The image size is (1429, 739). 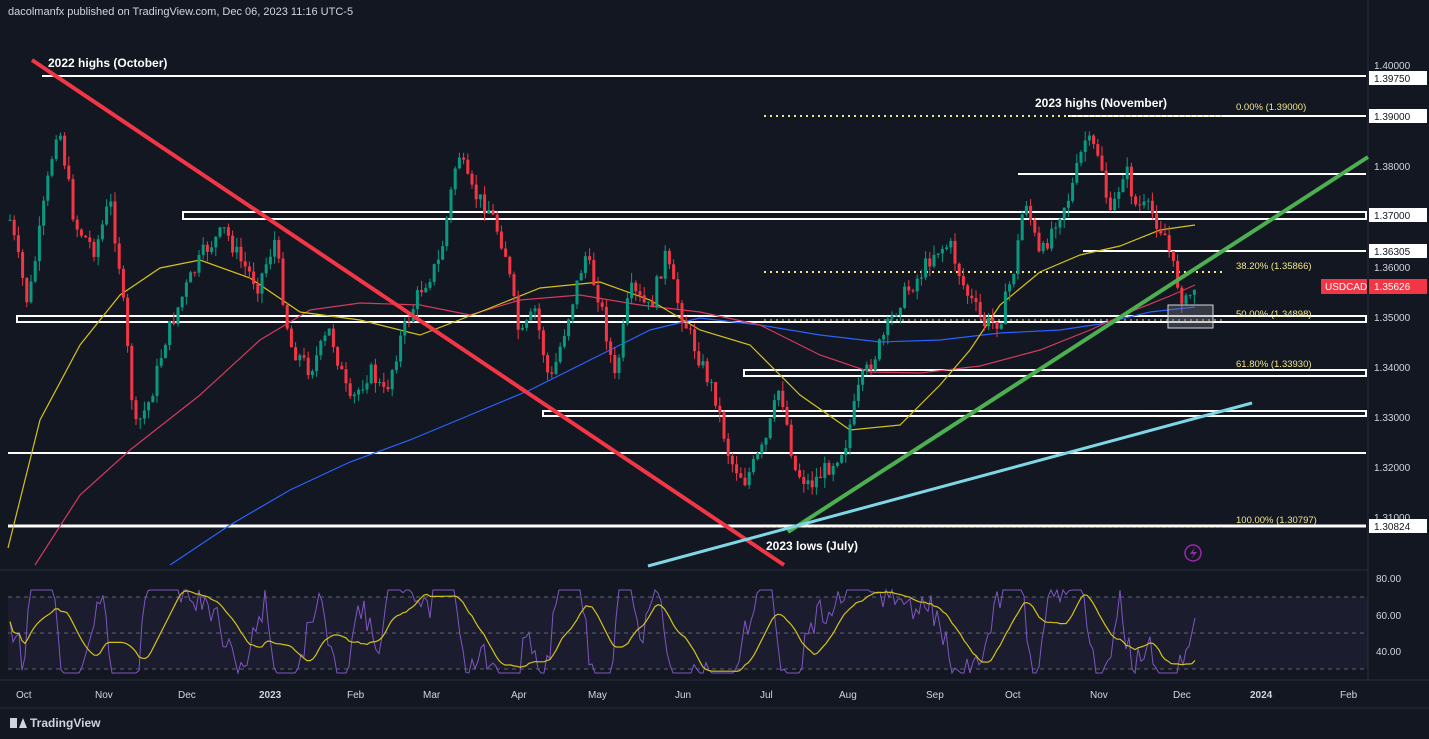 I want to click on price-tick: 1.39000, so click(x=1392, y=117).